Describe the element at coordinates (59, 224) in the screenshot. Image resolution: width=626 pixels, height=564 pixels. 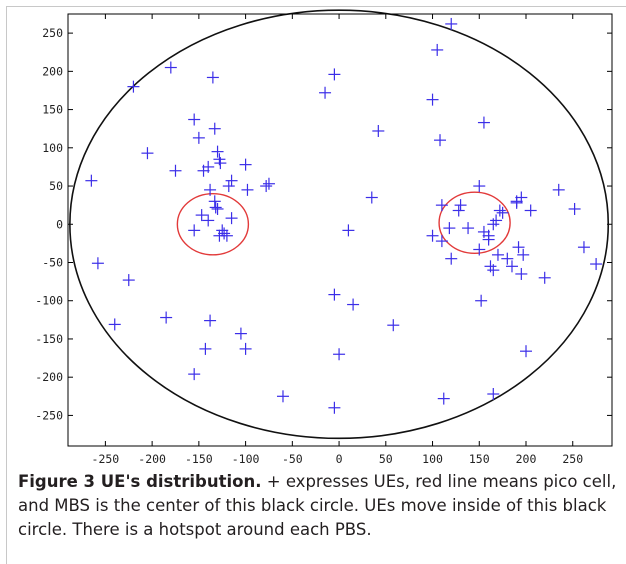
I see `y-tick-label: 0` at that location.